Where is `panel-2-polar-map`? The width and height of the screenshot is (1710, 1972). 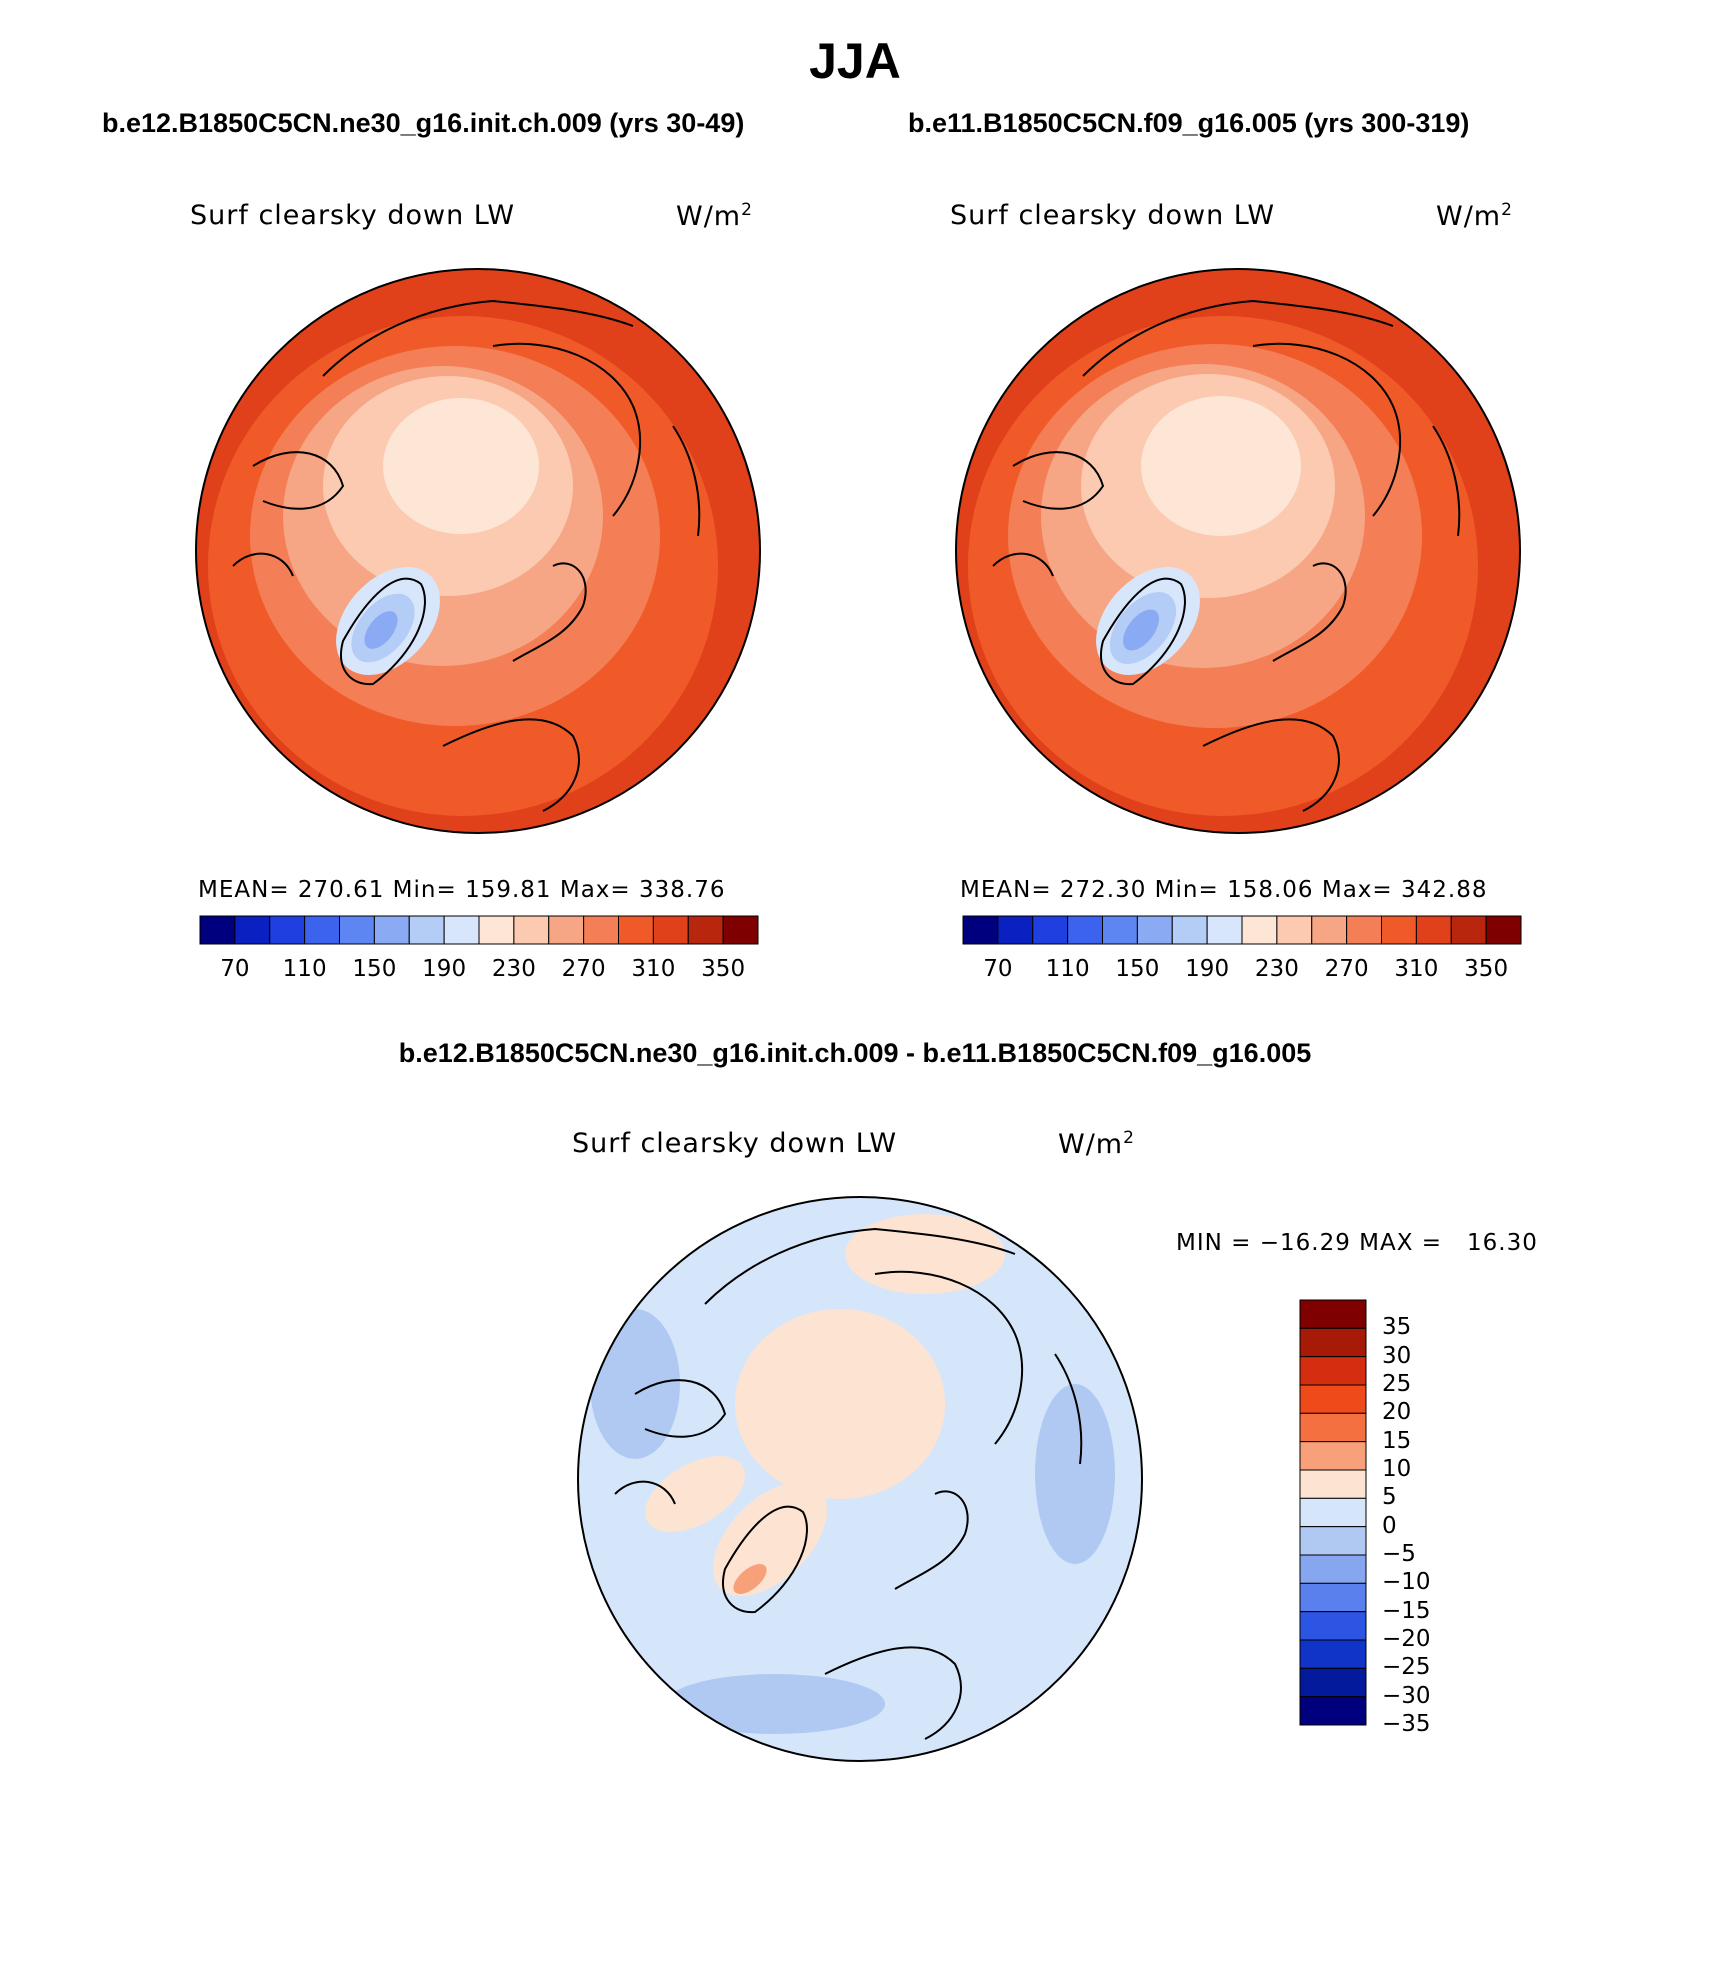 panel-2-polar-map is located at coordinates (1238, 551).